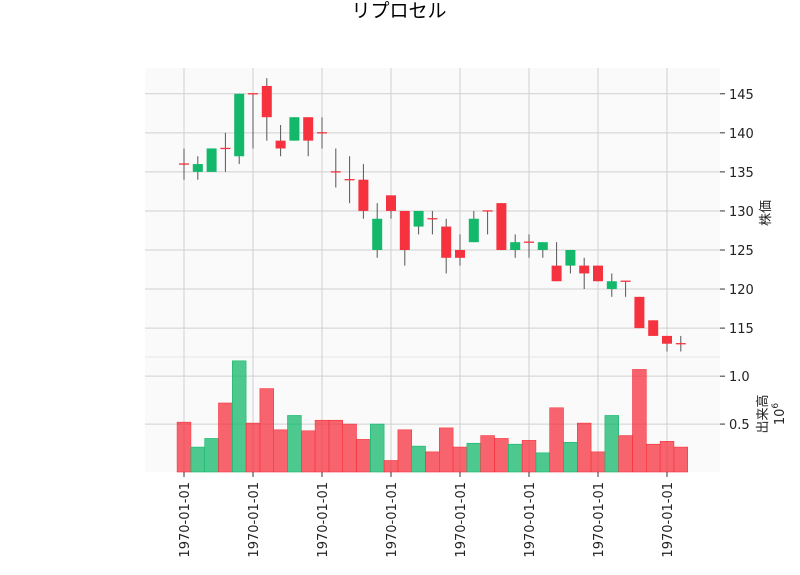 The width and height of the screenshot is (800, 575). I want to click on price-tick-label: 125, so click(741, 251).